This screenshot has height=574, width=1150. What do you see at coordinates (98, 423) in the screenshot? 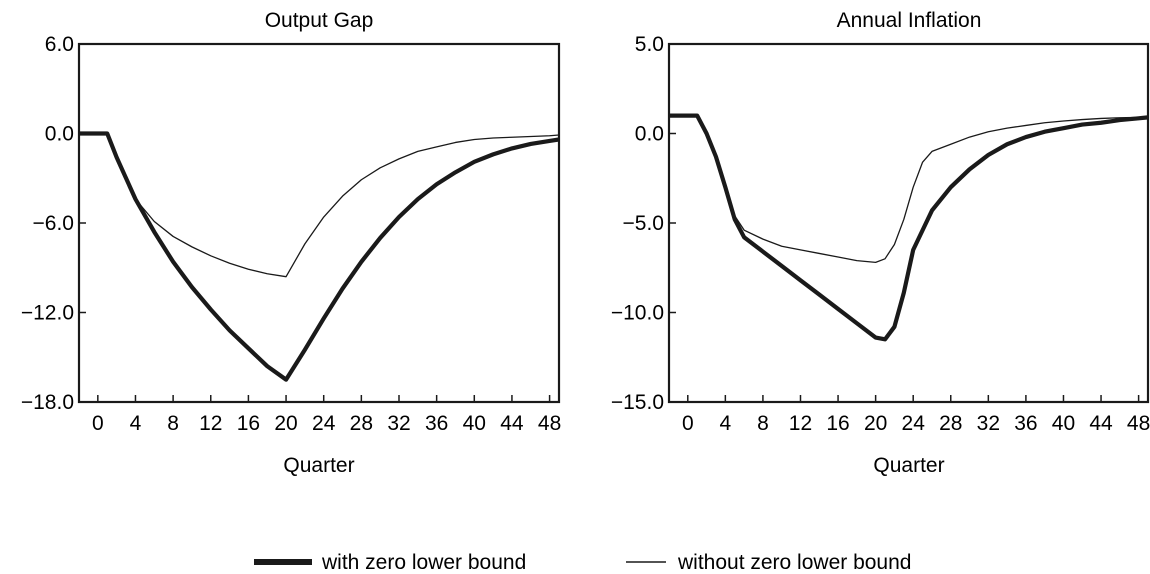
I see `output-gap-xtick-label: 0` at bounding box center [98, 423].